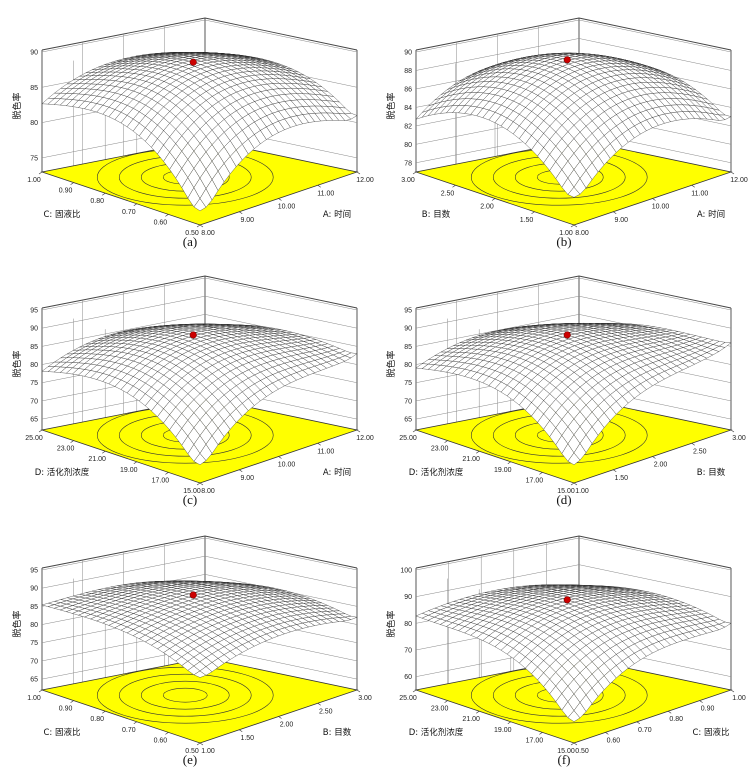 The height and width of the screenshot is (776, 748). What do you see at coordinates (185, 695) in the screenshot?
I see `contour-line` at bounding box center [185, 695].